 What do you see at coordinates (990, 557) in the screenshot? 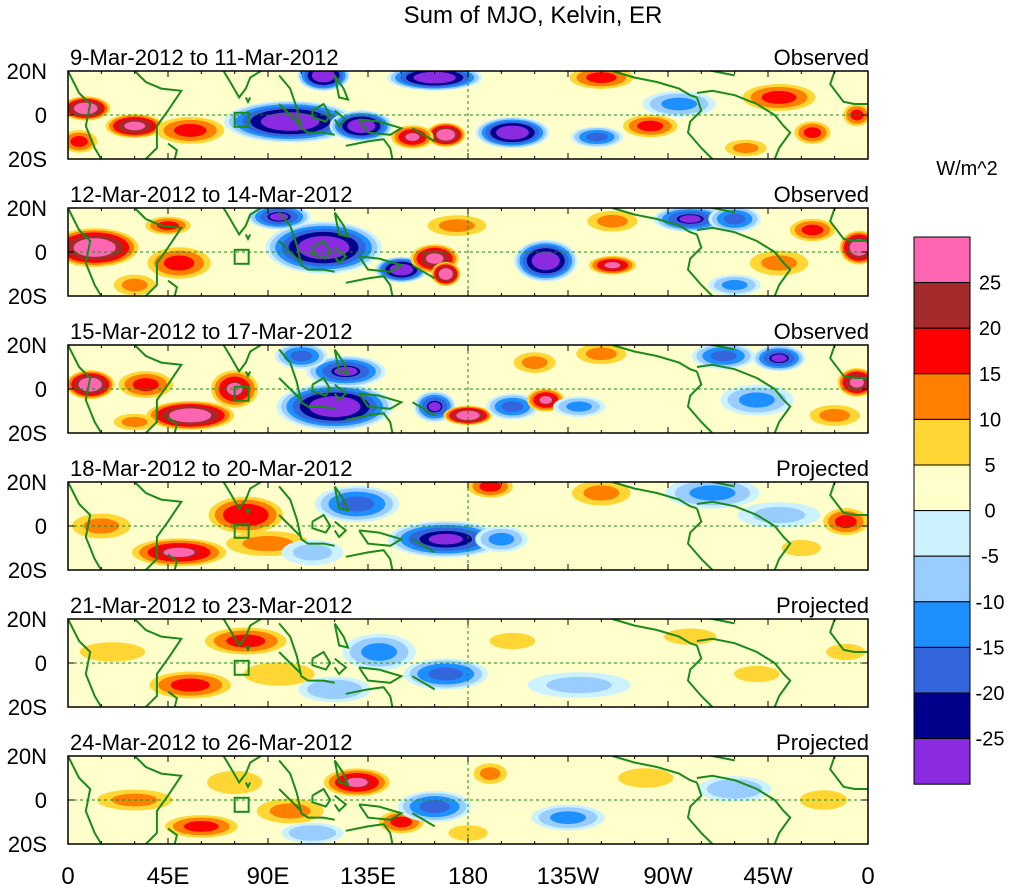
I see `colorbar-label: -5` at bounding box center [990, 557].